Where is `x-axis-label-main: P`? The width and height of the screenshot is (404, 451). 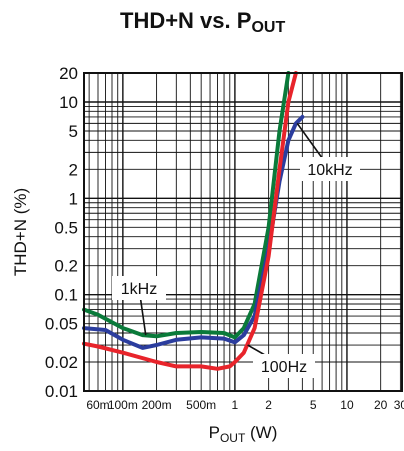 x-axis-label-main: P is located at coordinates (214, 432).